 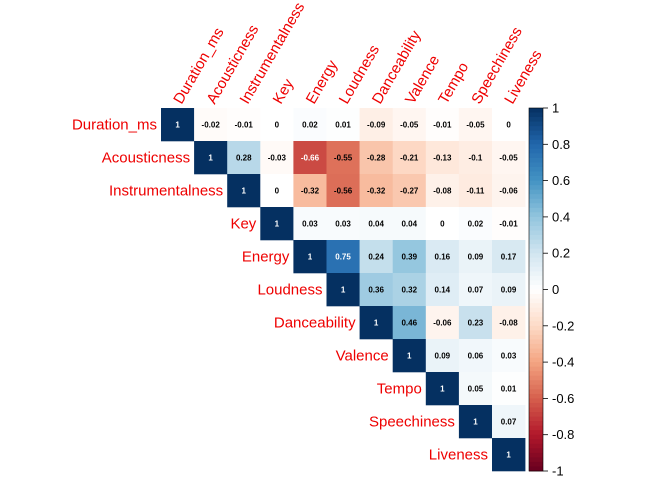 I want to click on cell-value-label: 0.24, so click(x=376, y=257).